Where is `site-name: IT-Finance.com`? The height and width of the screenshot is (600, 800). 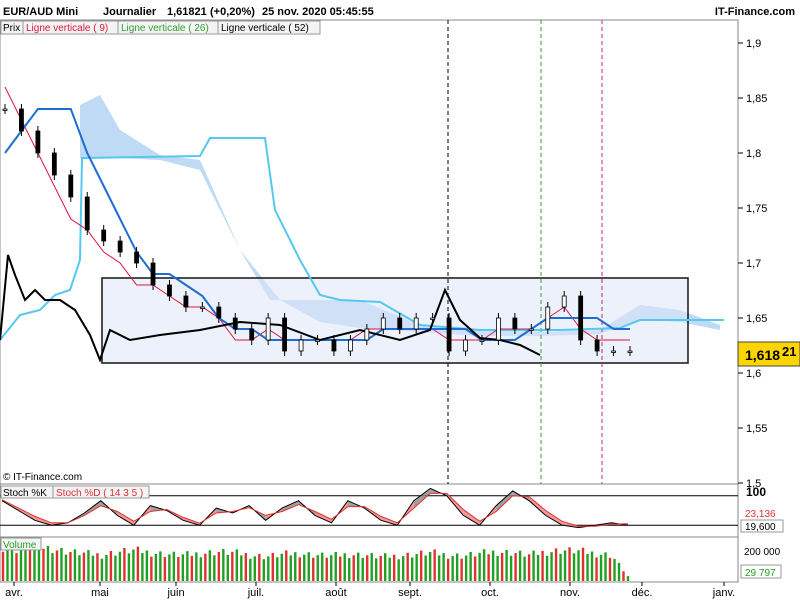 site-name: IT-Finance.com is located at coordinates (755, 12).